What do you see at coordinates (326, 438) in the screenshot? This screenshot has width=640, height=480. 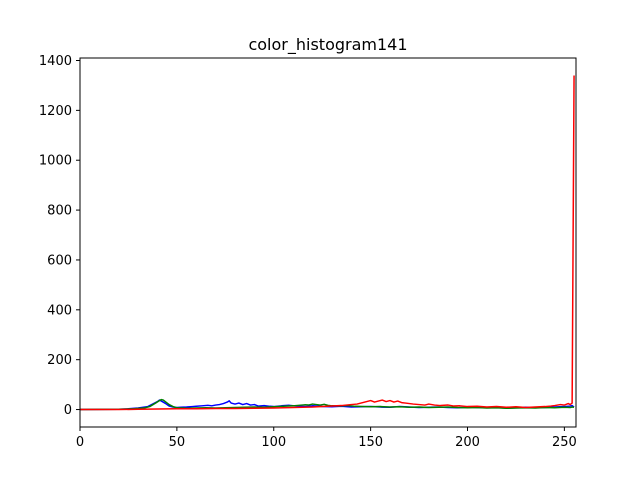 I see `x-axis: 0 50 100 150 200 250` at bounding box center [326, 438].